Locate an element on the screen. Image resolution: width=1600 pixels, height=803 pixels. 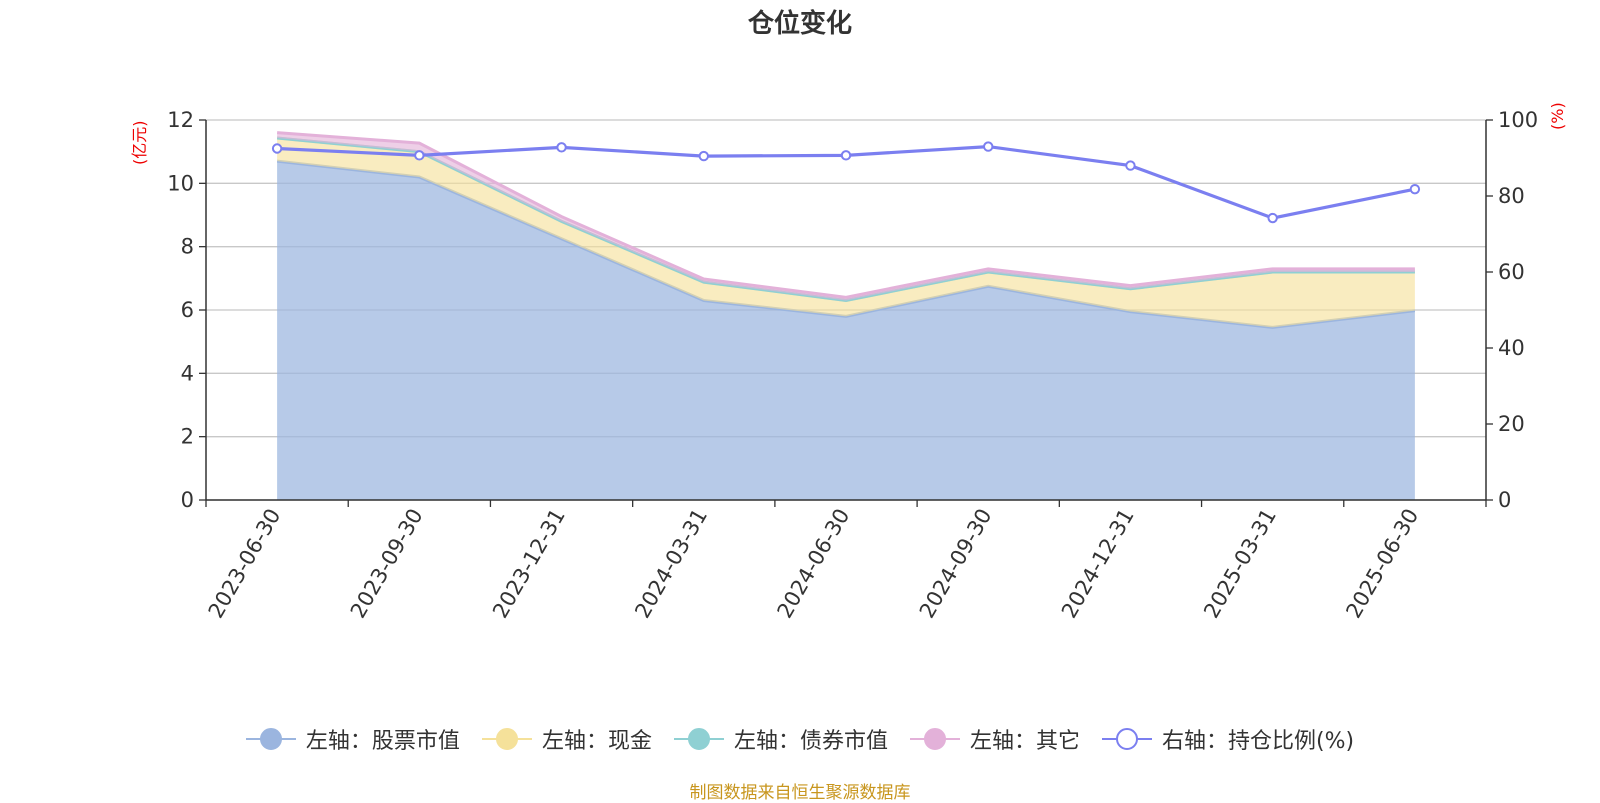
left-axis-tick-label: 4 is located at coordinates (187, 373).